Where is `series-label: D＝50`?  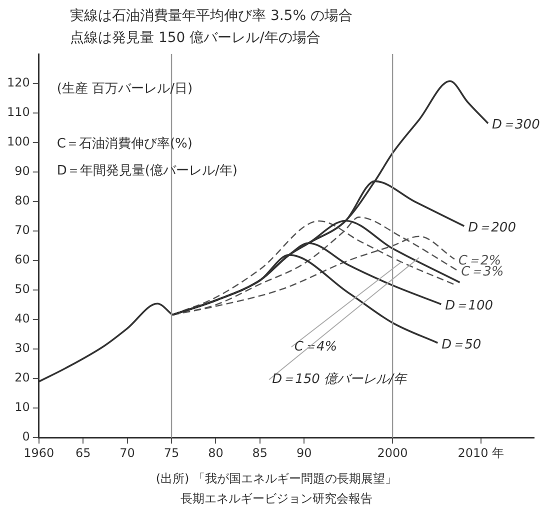 series-label: D＝50 is located at coordinates (462, 344).